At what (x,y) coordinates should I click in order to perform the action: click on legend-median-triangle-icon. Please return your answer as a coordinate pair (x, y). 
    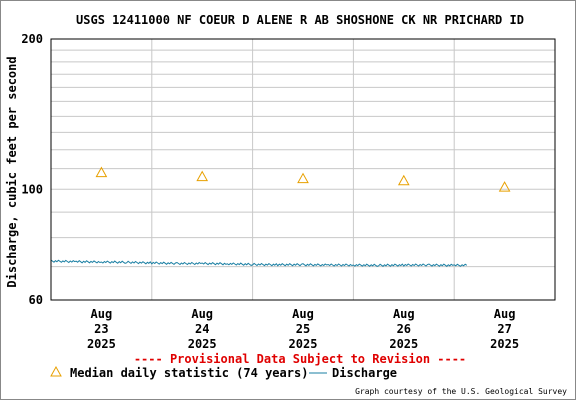
    Looking at the image, I should click on (56, 371).